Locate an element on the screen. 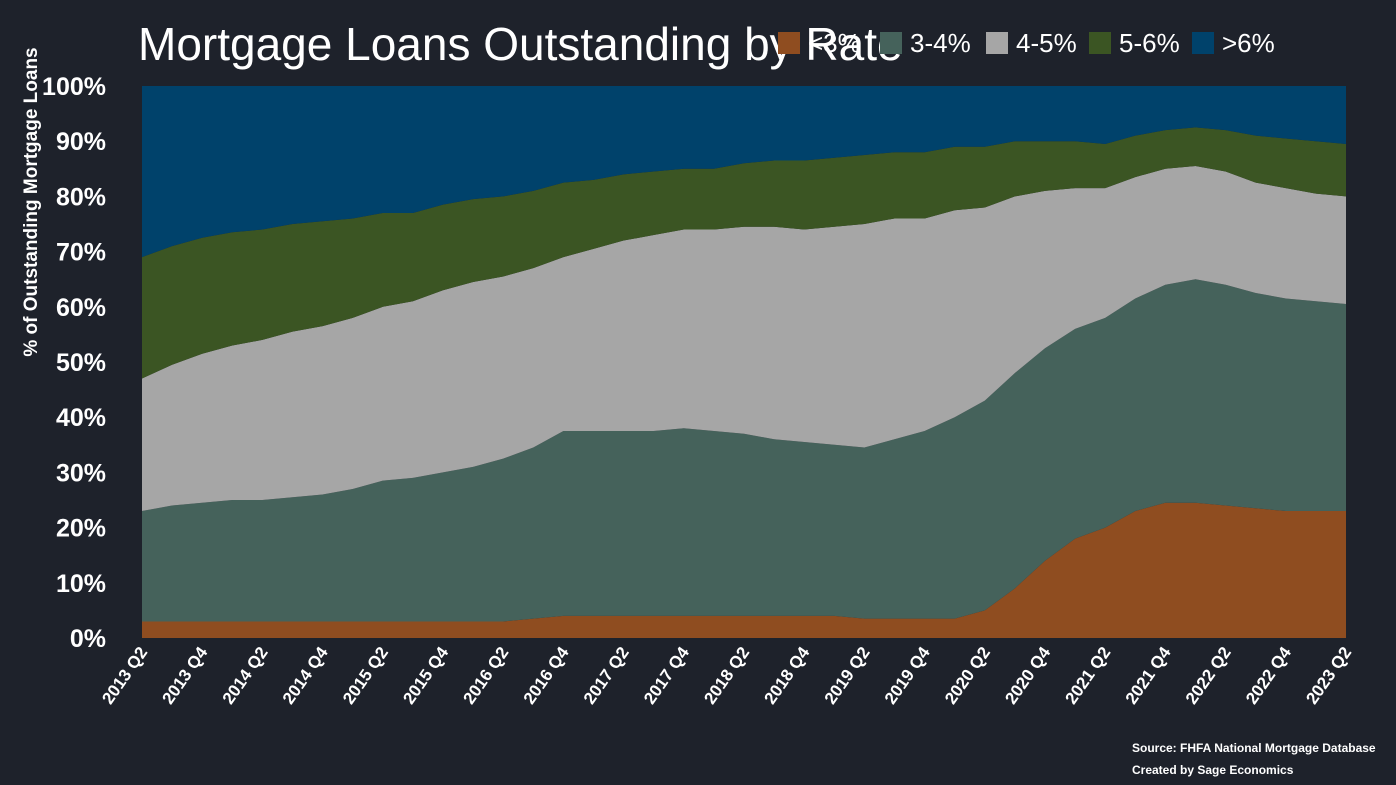 This screenshot has width=1396, height=785. y-tick-label: 80% is located at coordinates (81, 197).